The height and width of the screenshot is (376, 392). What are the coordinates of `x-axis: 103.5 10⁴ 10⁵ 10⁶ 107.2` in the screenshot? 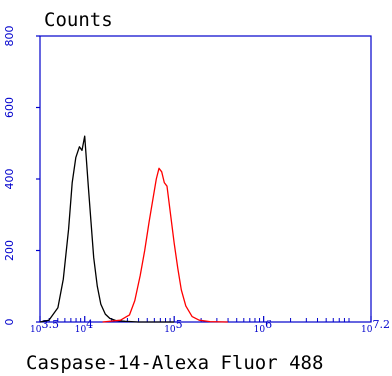 It's located at (210, 325).